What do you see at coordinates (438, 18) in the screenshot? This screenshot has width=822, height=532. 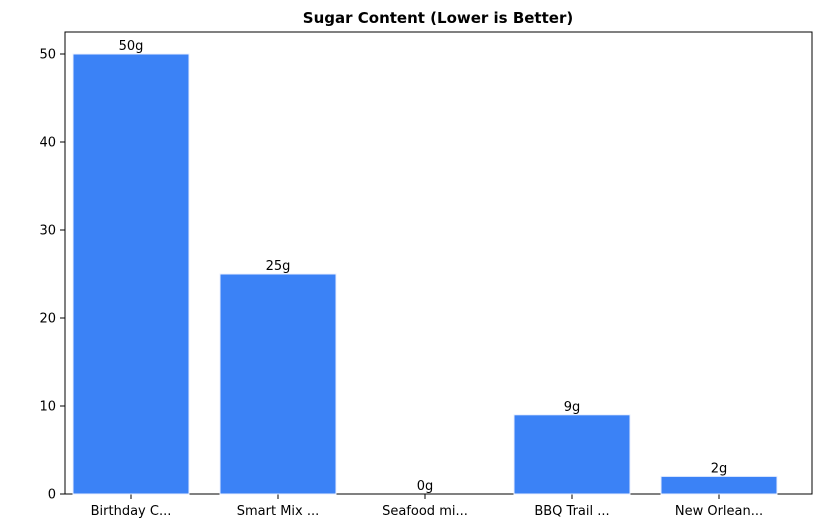 I see `chart-title: Sugar Content (Lower is Better)` at bounding box center [438, 18].